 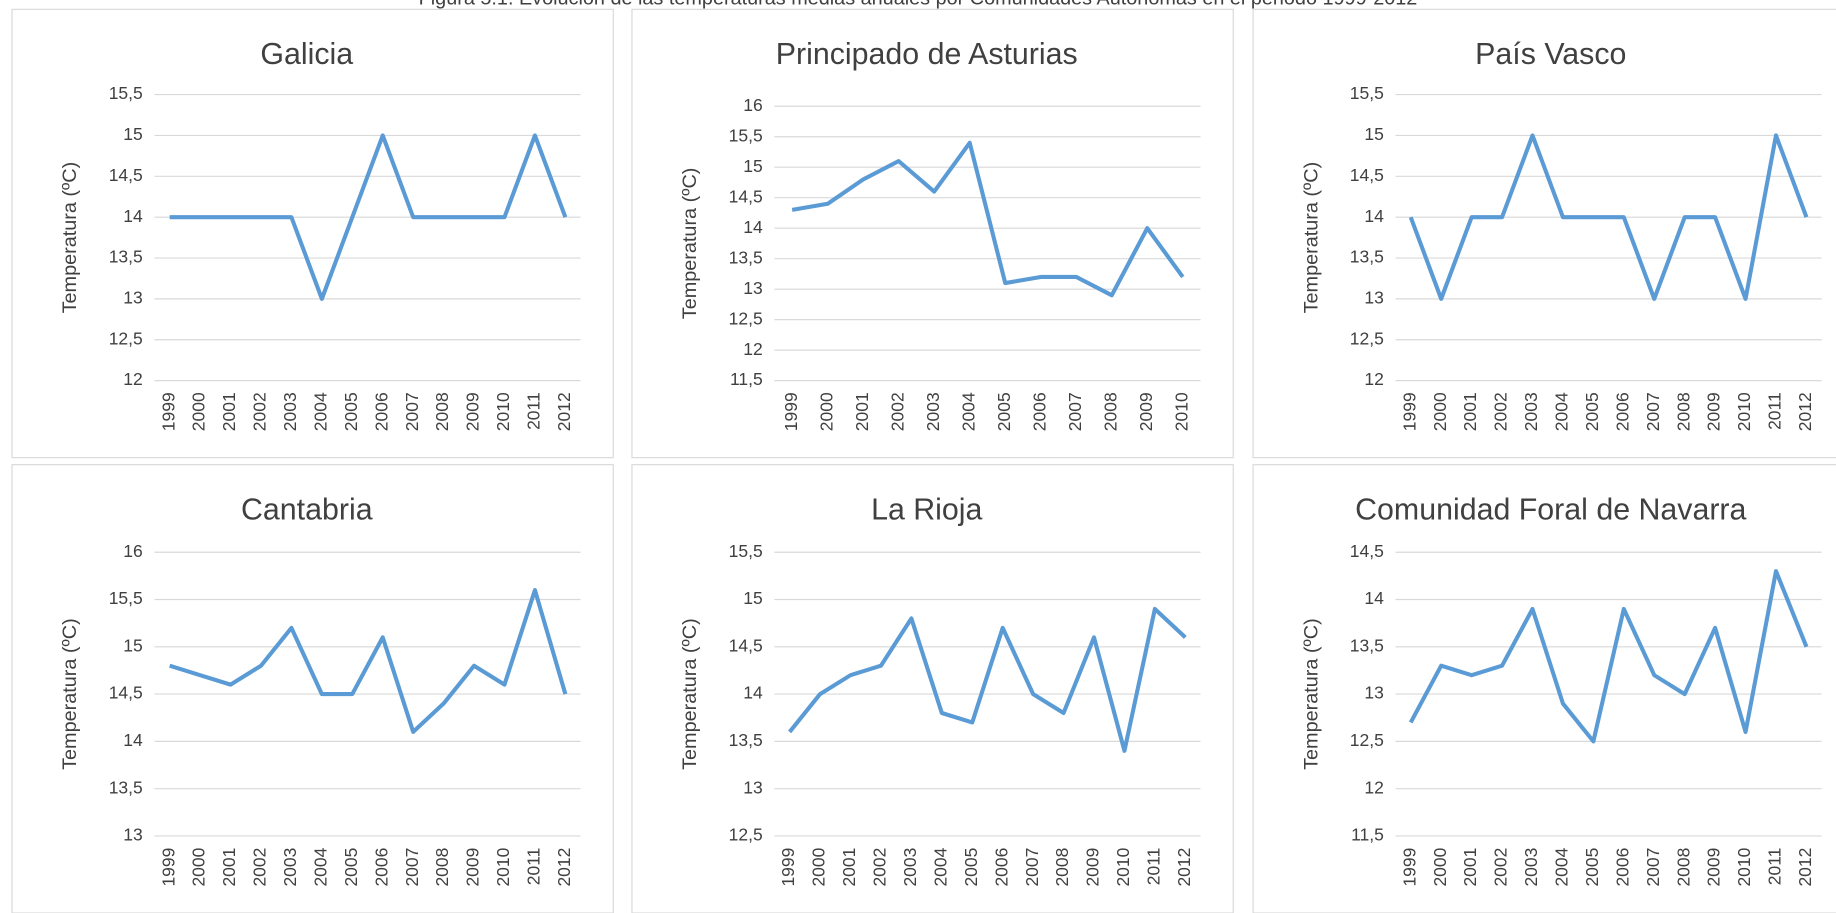 What do you see at coordinates (1550, 510) in the screenshot?
I see `chart-title: Comunidad Foral de Navarra` at bounding box center [1550, 510].